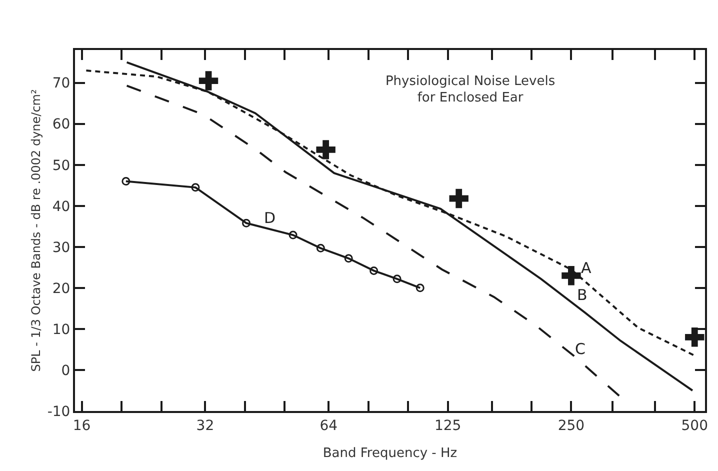  What do you see at coordinates (58, 412) in the screenshot?
I see `y-tick-label: -10` at bounding box center [58, 412].